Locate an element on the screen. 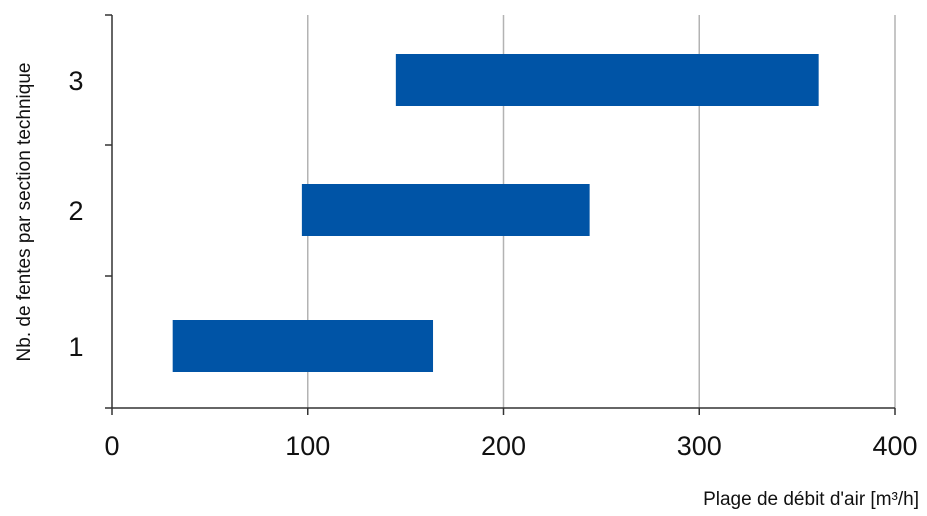 The height and width of the screenshot is (516, 927). x-tick-label-200: 200 is located at coordinates (503, 446).